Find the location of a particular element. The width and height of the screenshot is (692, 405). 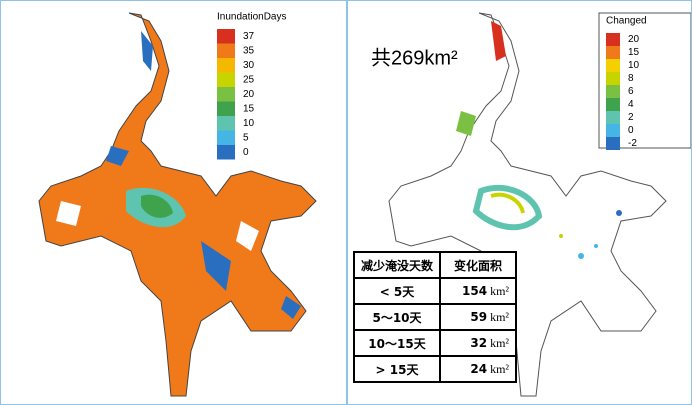

area: 59 is located at coordinates (479, 316).